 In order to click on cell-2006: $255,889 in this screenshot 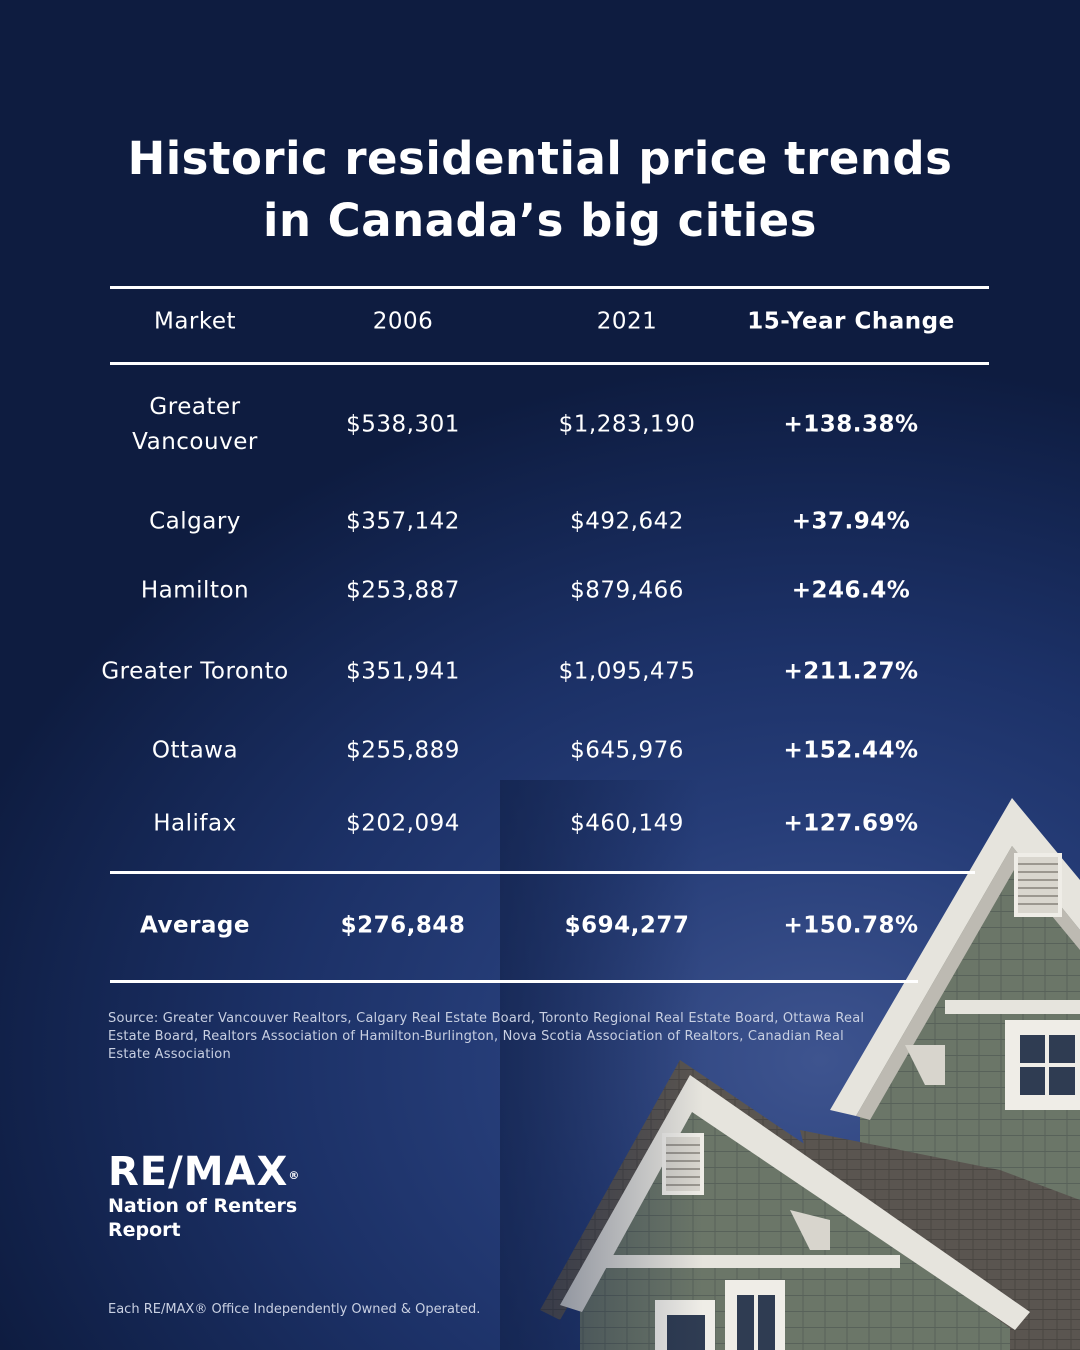, I will do `click(403, 750)`.